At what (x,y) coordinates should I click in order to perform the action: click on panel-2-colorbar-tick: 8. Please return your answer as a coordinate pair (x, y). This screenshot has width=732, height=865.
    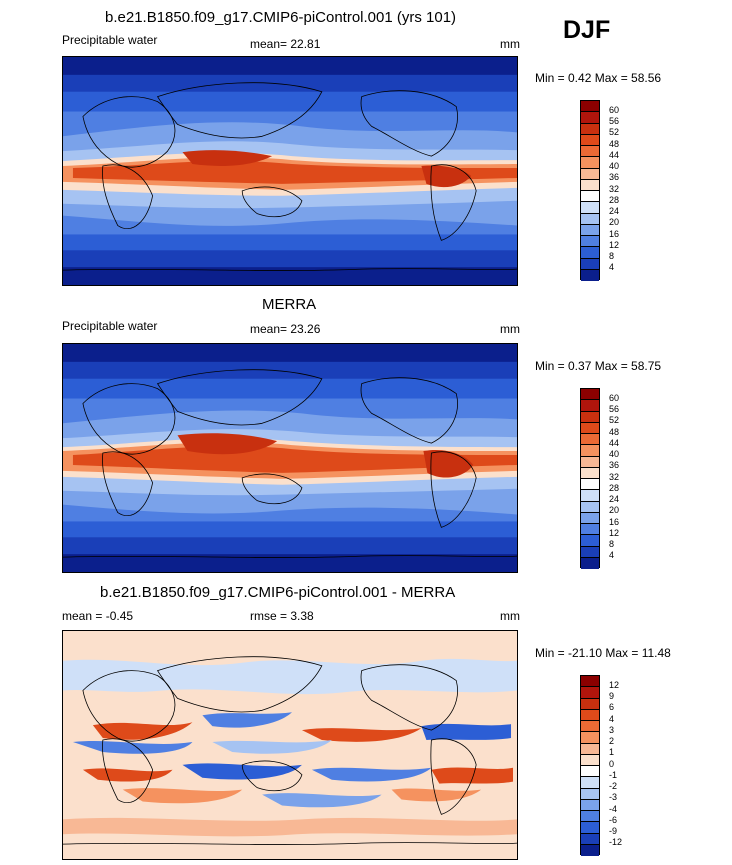
    Looking at the image, I should click on (612, 544).